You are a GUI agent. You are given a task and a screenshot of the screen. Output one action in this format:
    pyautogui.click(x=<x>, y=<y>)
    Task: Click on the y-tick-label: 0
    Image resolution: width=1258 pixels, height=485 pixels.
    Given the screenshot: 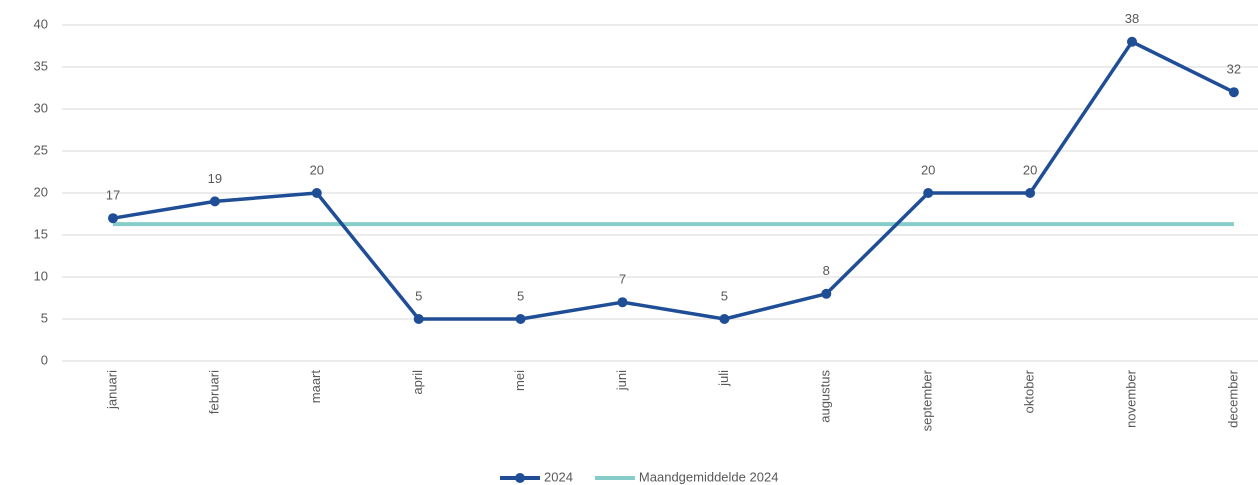 What is the action you would take?
    pyautogui.click(x=44, y=359)
    